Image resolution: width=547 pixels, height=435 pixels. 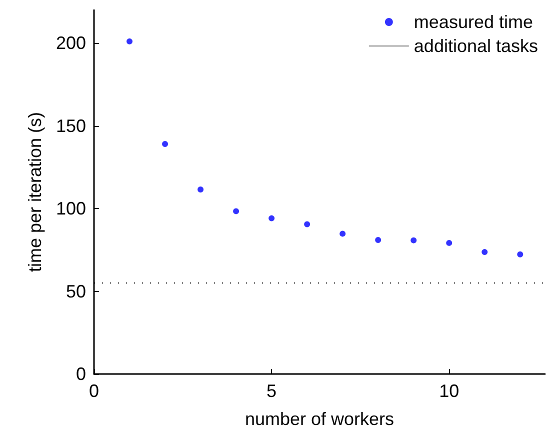 I want to click on y-tick-label: 0, so click(x=81, y=374).